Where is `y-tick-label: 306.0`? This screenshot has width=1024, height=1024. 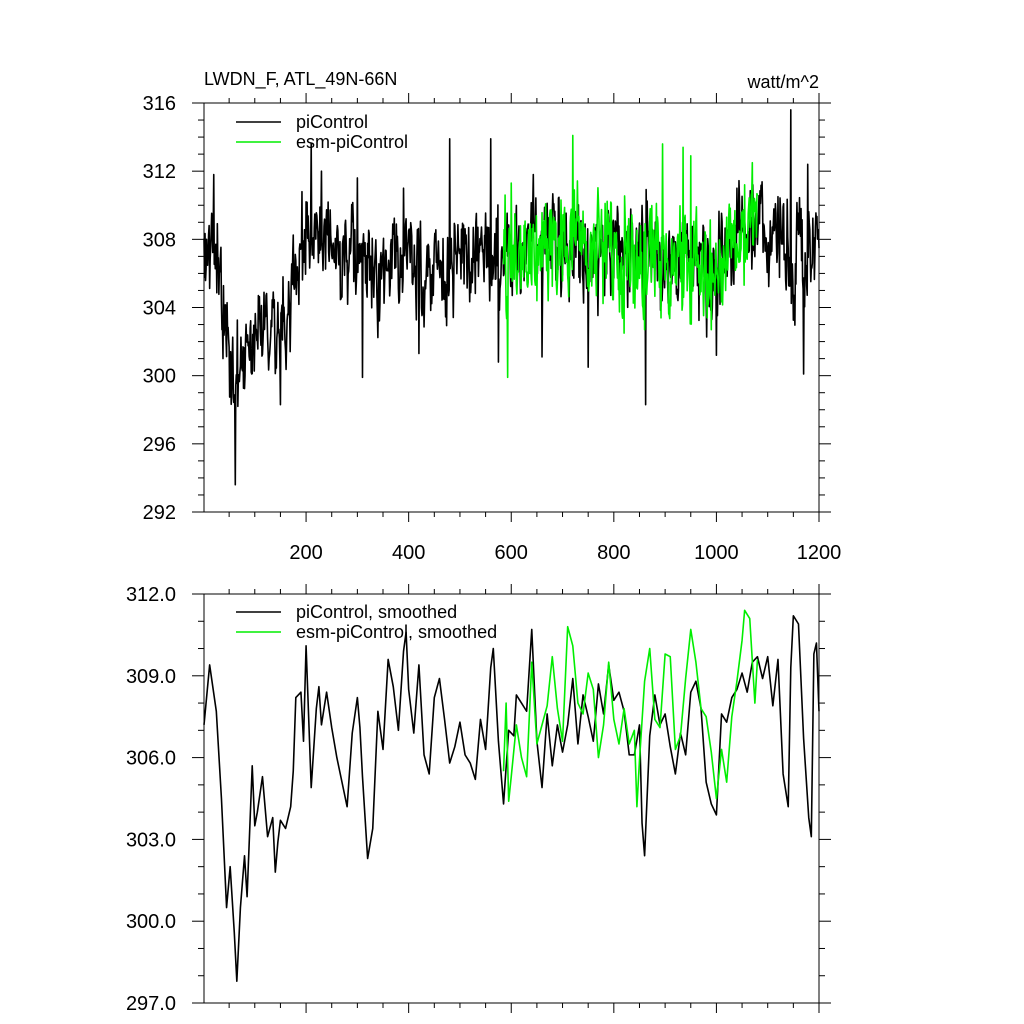
y-tick-label: 306.0 is located at coordinates (151, 759).